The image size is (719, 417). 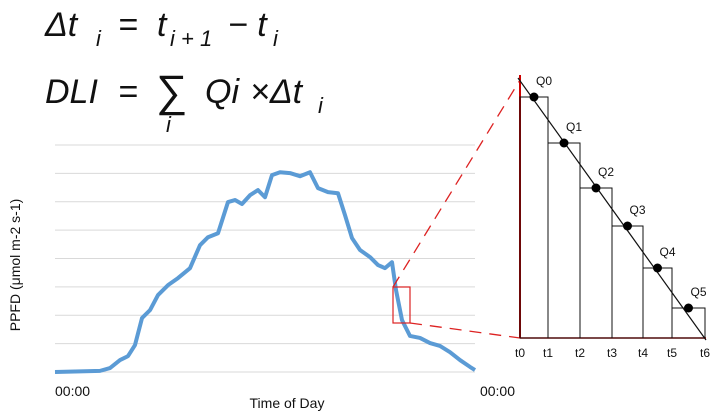 I want to click on q-label: Q4, so click(x=668, y=252).